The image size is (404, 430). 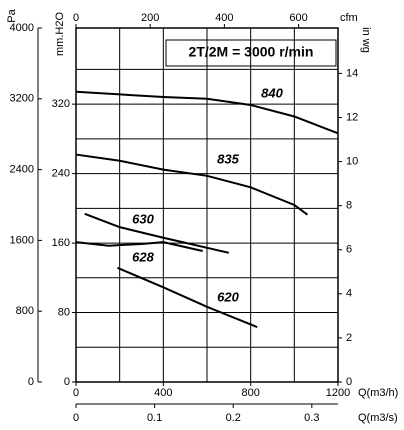 What do you see at coordinates (272, 92) in the screenshot?
I see `curve-label: 840` at bounding box center [272, 92].